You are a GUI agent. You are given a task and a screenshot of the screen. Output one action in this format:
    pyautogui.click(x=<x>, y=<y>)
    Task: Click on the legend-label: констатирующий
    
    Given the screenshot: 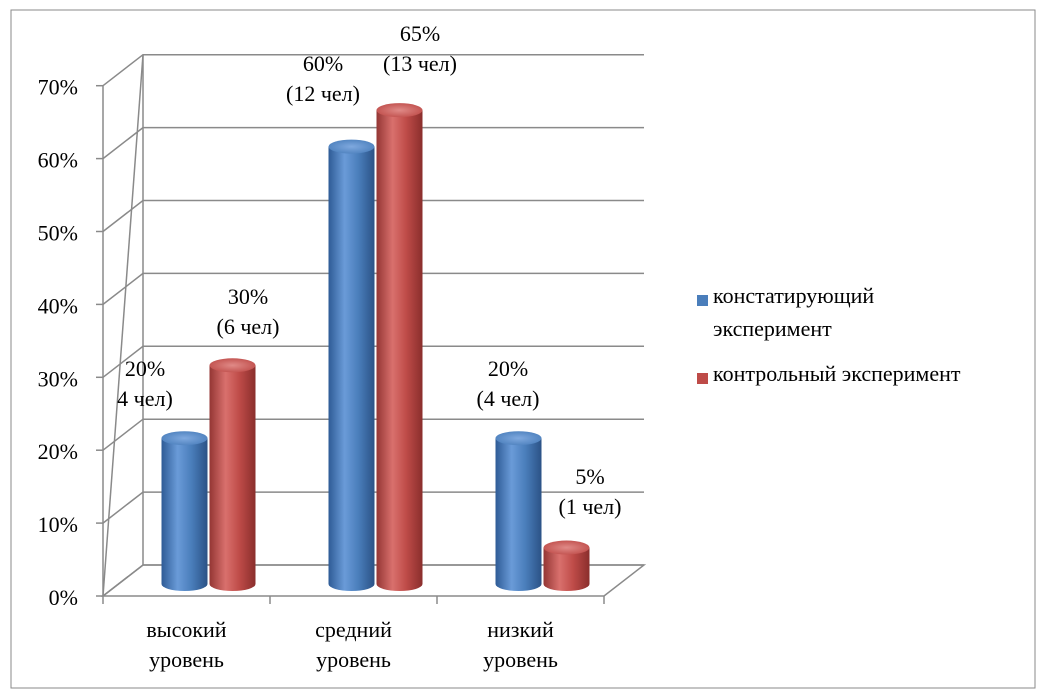 What is the action you would take?
    pyautogui.click(x=793, y=295)
    